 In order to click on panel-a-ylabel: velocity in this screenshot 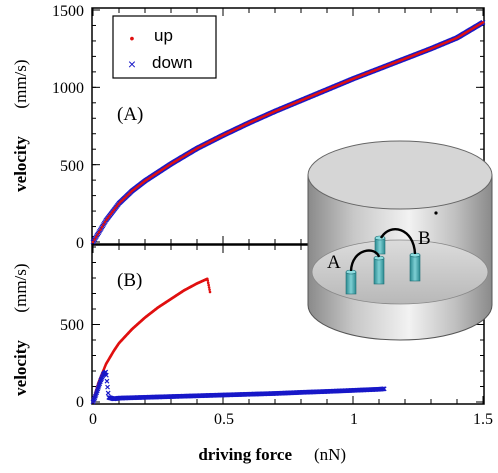, I will do `click(20, 164)`.